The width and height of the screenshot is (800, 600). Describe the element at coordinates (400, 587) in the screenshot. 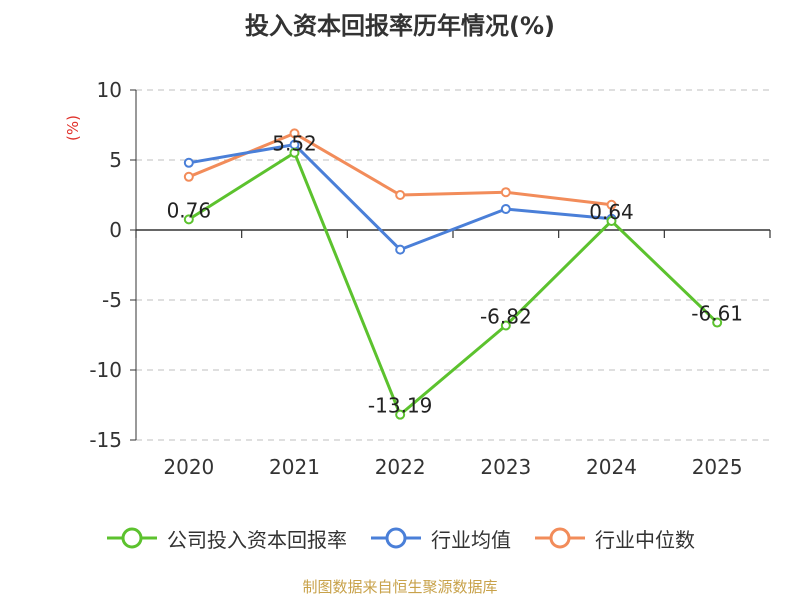

I see `source-note: 制图数据来自恒生聚源数据库` at that location.